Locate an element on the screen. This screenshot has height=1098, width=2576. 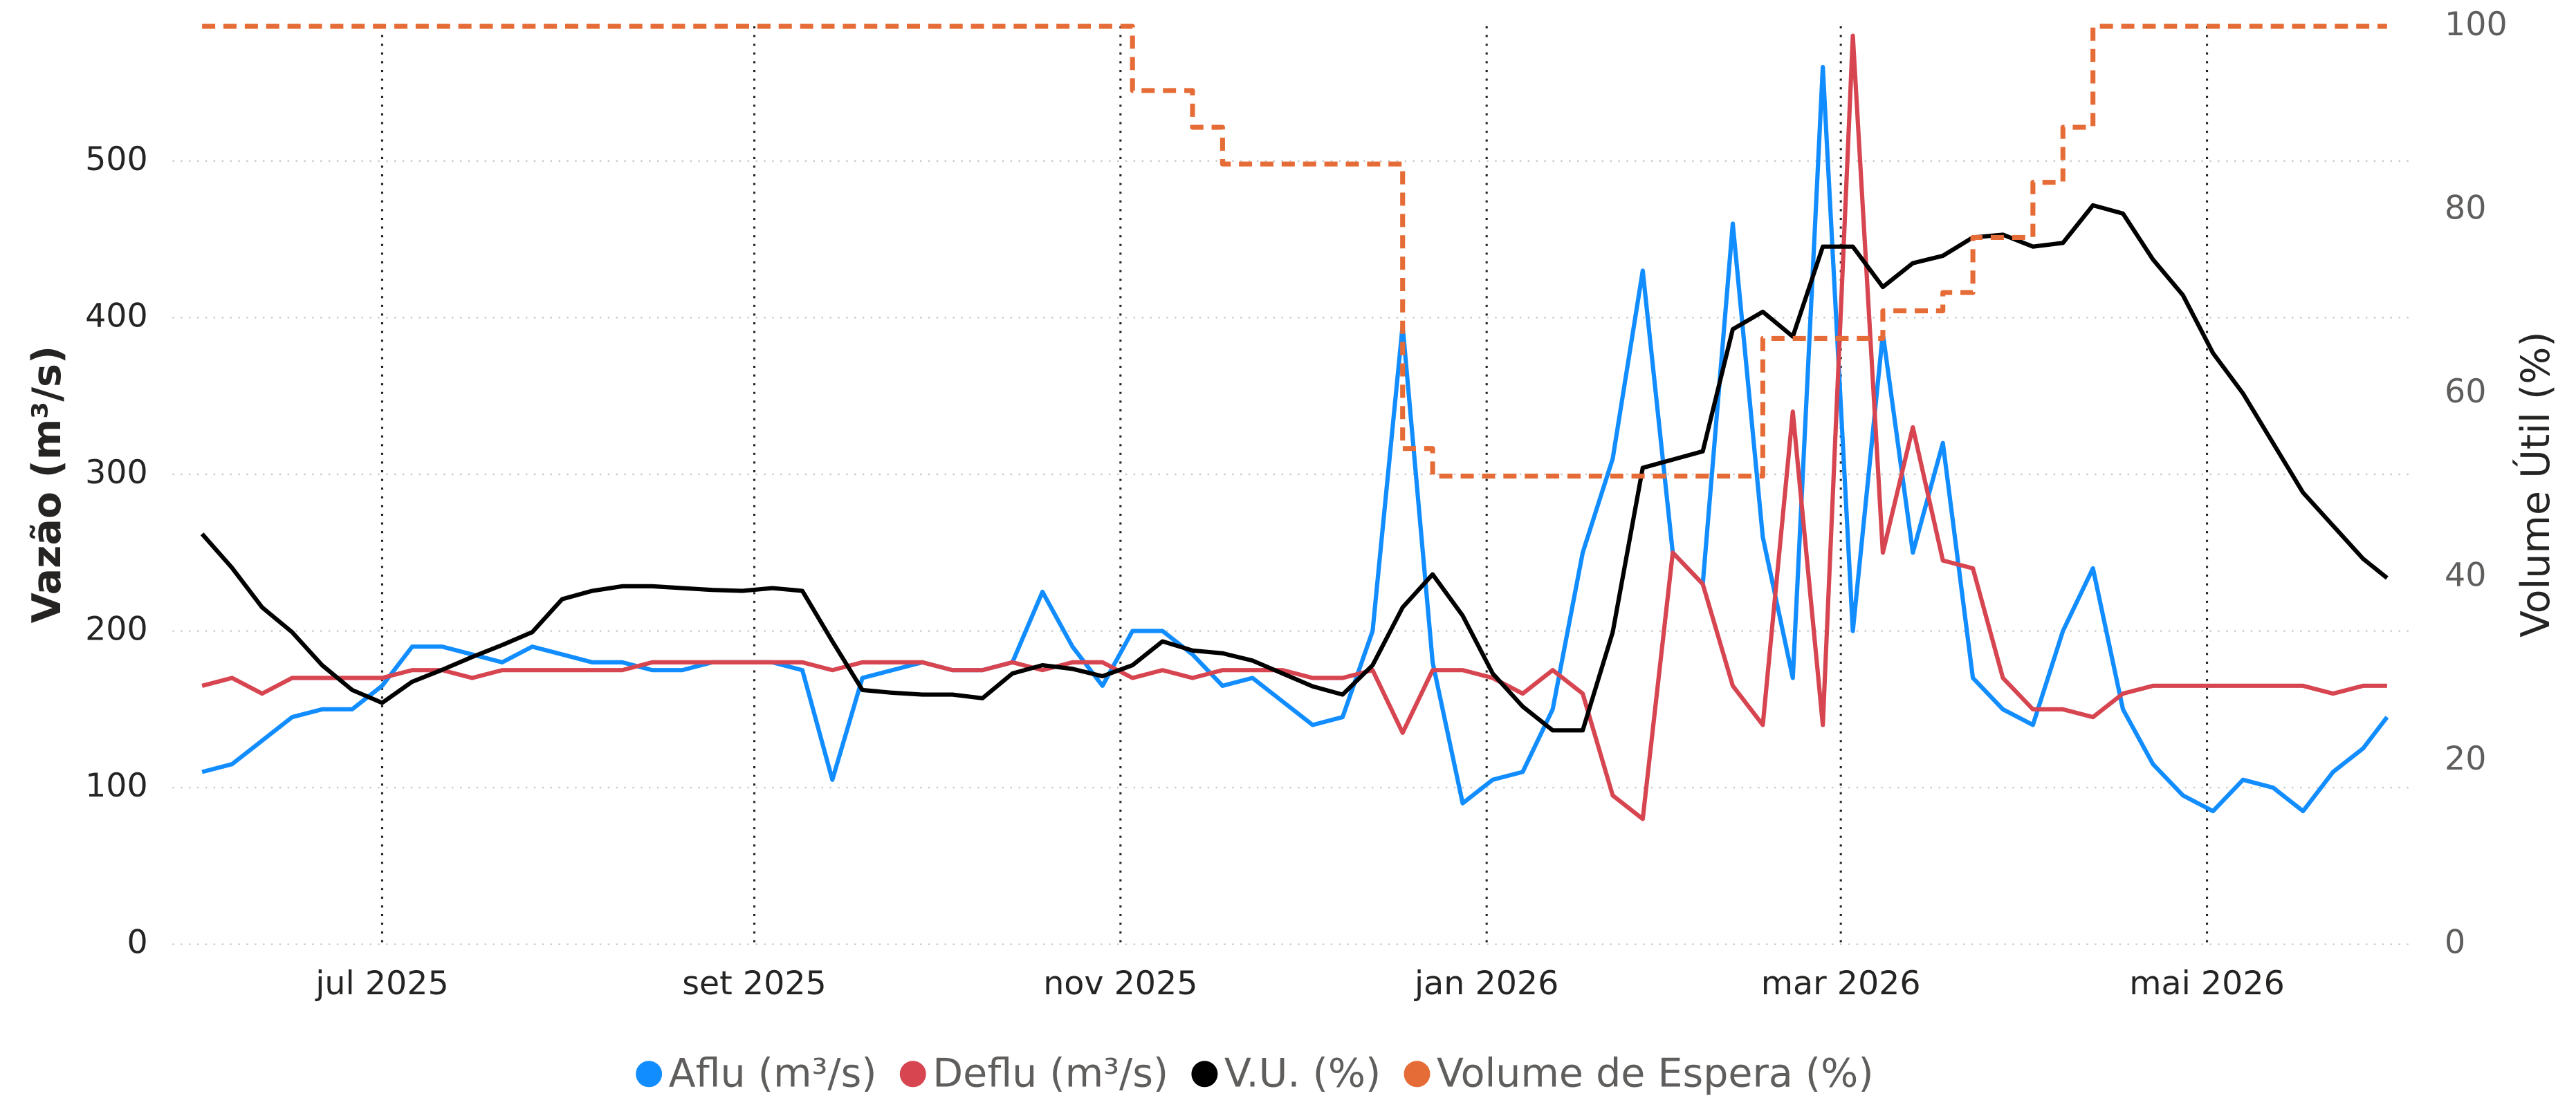
legend-label: V.U. (%) is located at coordinates (1302, 1073).